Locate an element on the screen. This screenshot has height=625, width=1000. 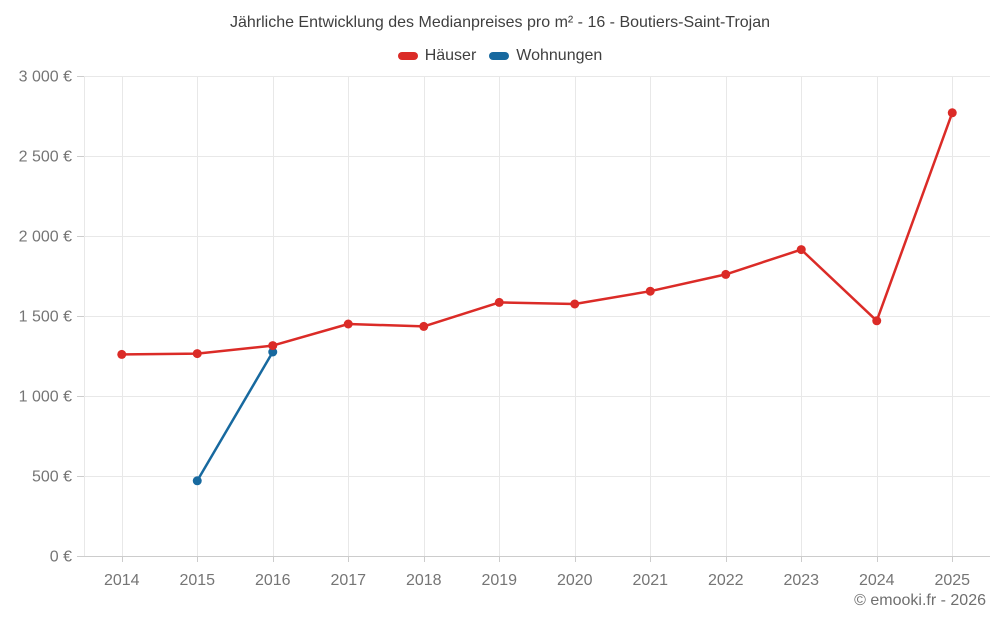
haeuser-series-swatch is located at coordinates (407, 56).